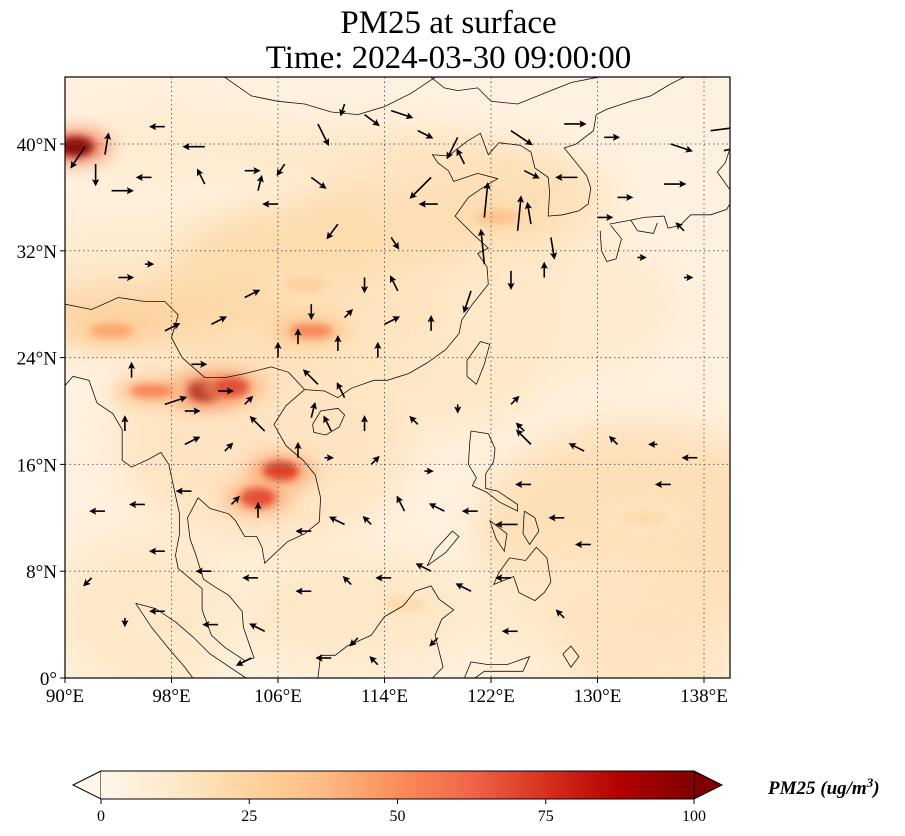 The image size is (905, 836). I want to click on colorbar-label: PM25 (ug/m3), so click(823, 787).